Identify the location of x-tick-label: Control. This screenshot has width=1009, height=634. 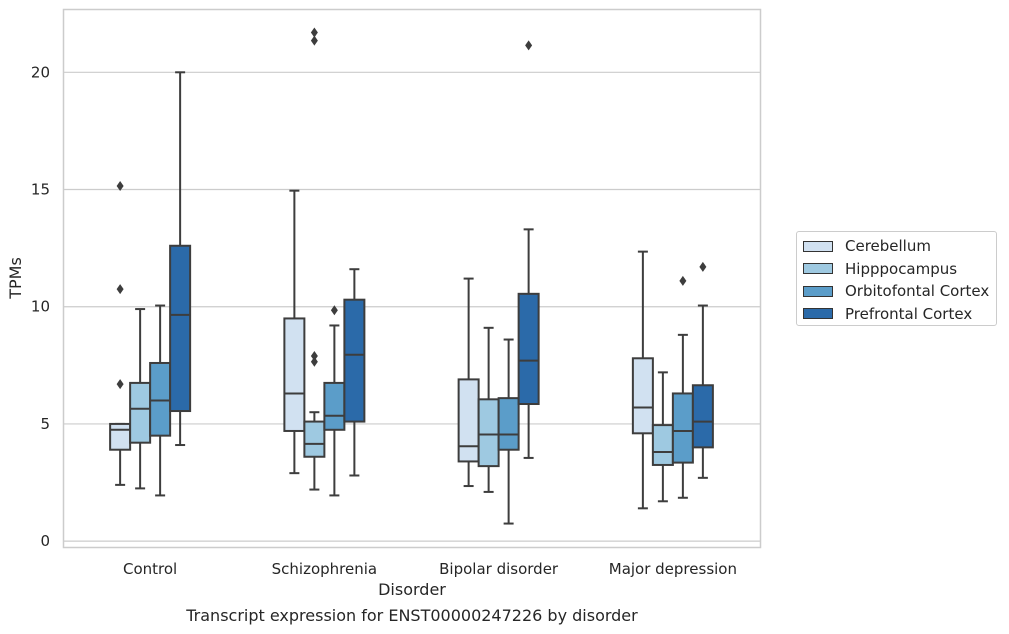
(150, 569).